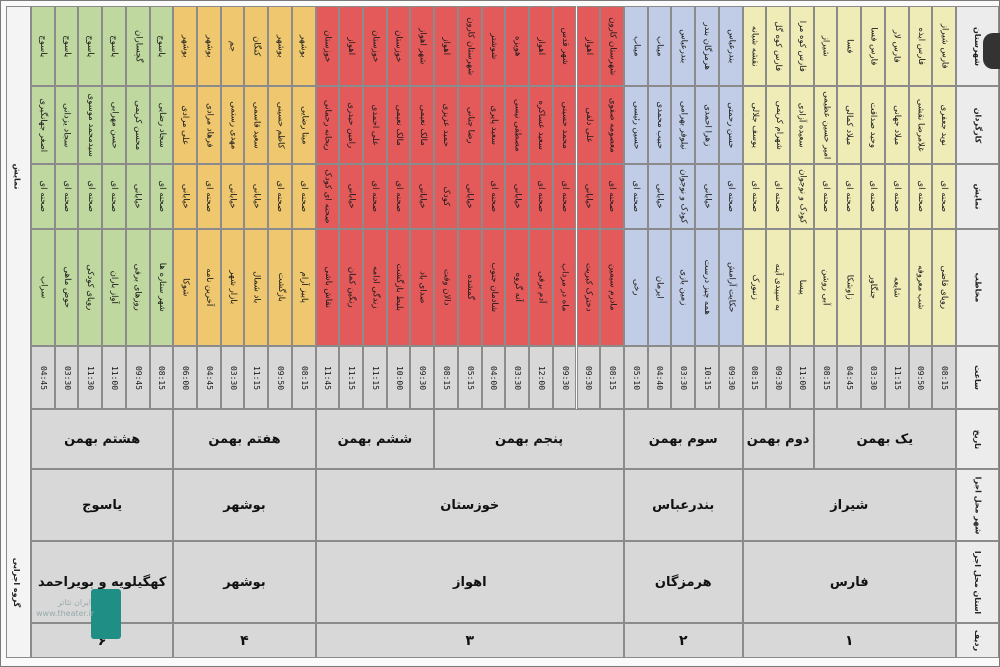 The width and height of the screenshot is (1000, 667). I want to click on row-director: سعیده آزادی, so click(802, 125).